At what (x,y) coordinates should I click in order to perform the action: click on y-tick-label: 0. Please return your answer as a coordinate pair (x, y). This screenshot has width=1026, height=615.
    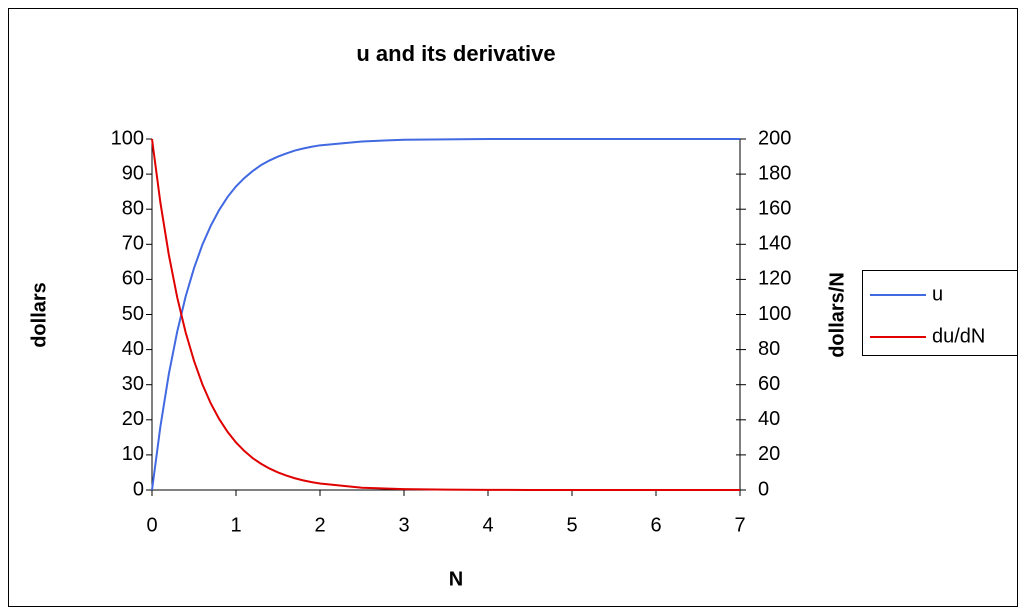
    Looking at the image, I should click on (138, 489).